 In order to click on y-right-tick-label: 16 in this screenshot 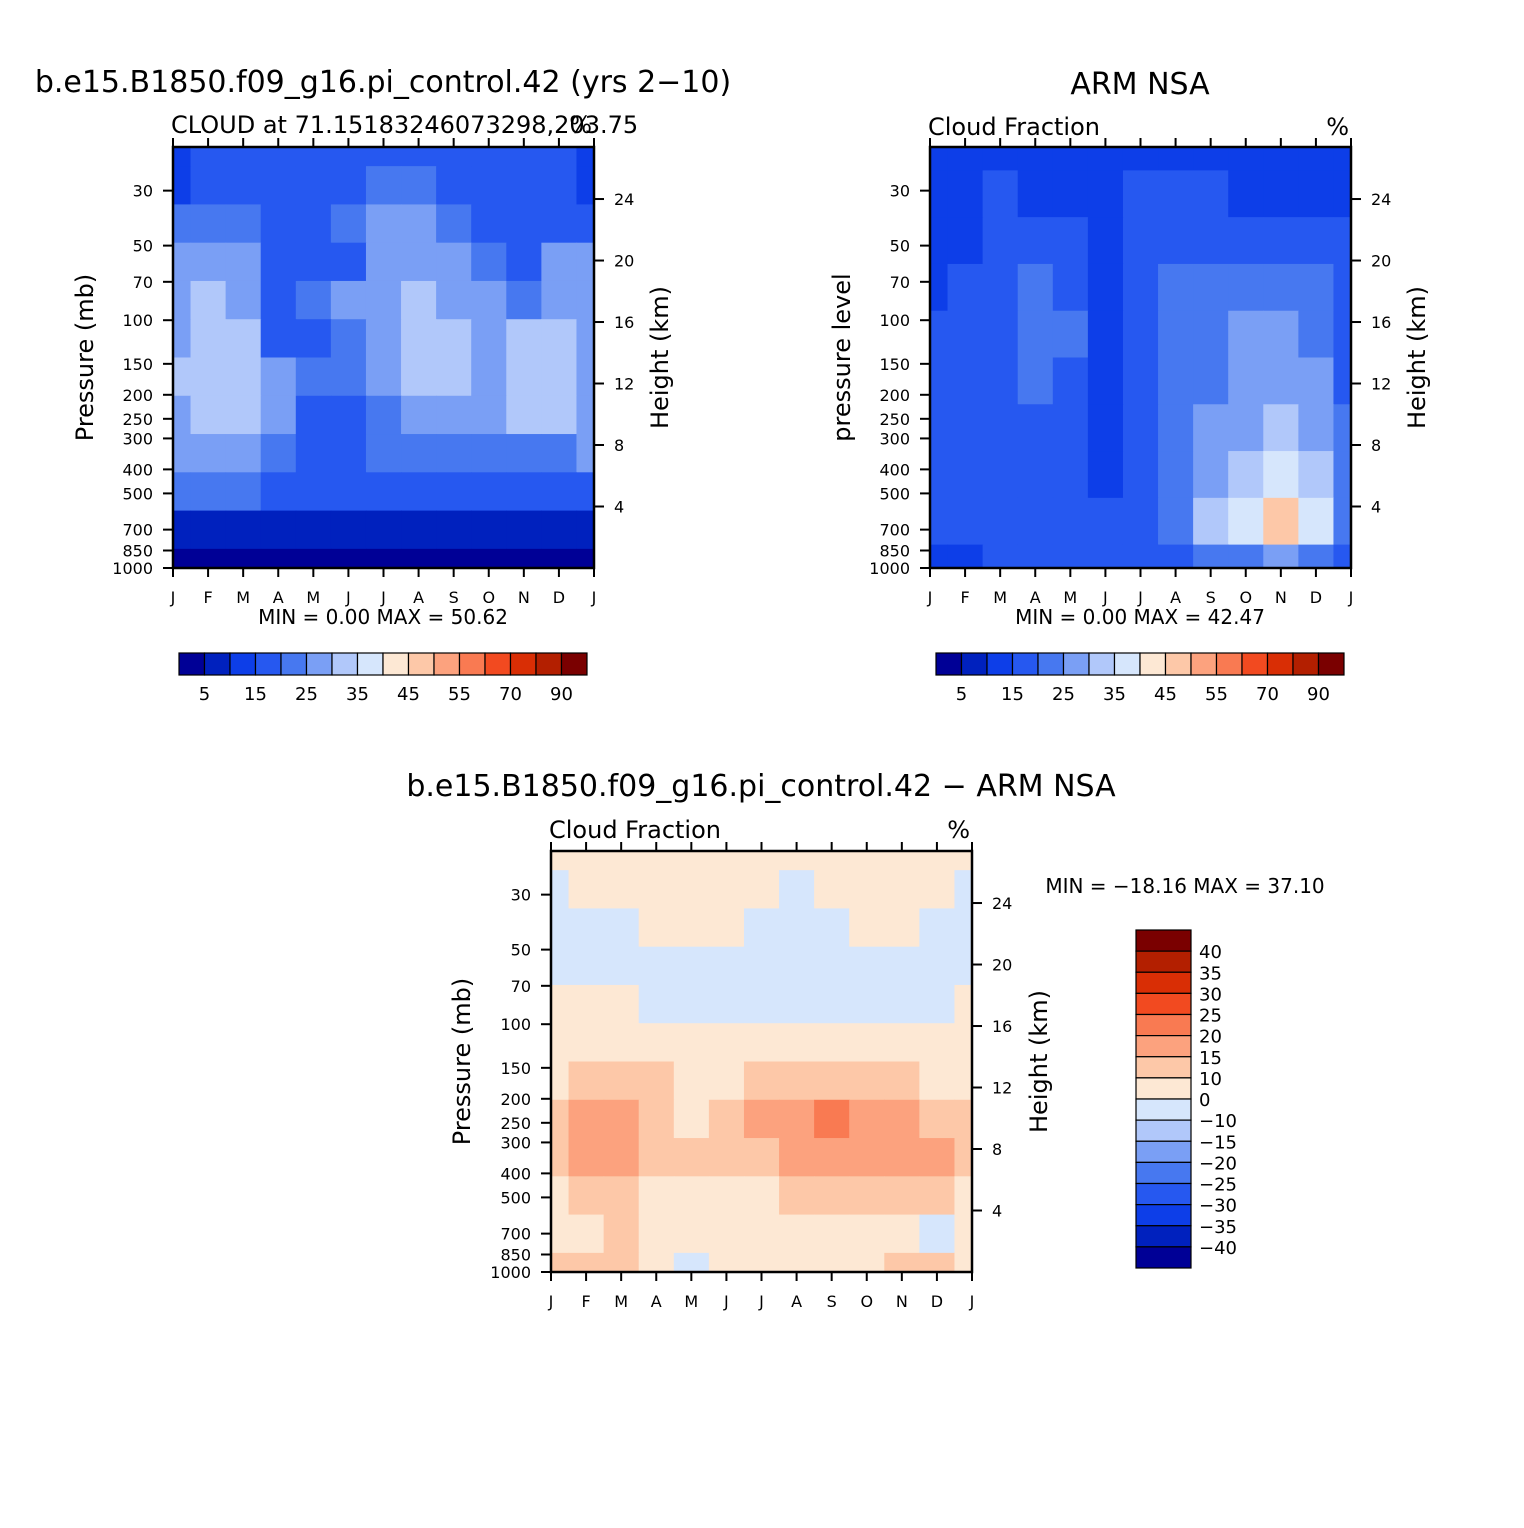, I will do `click(1002, 1026)`.